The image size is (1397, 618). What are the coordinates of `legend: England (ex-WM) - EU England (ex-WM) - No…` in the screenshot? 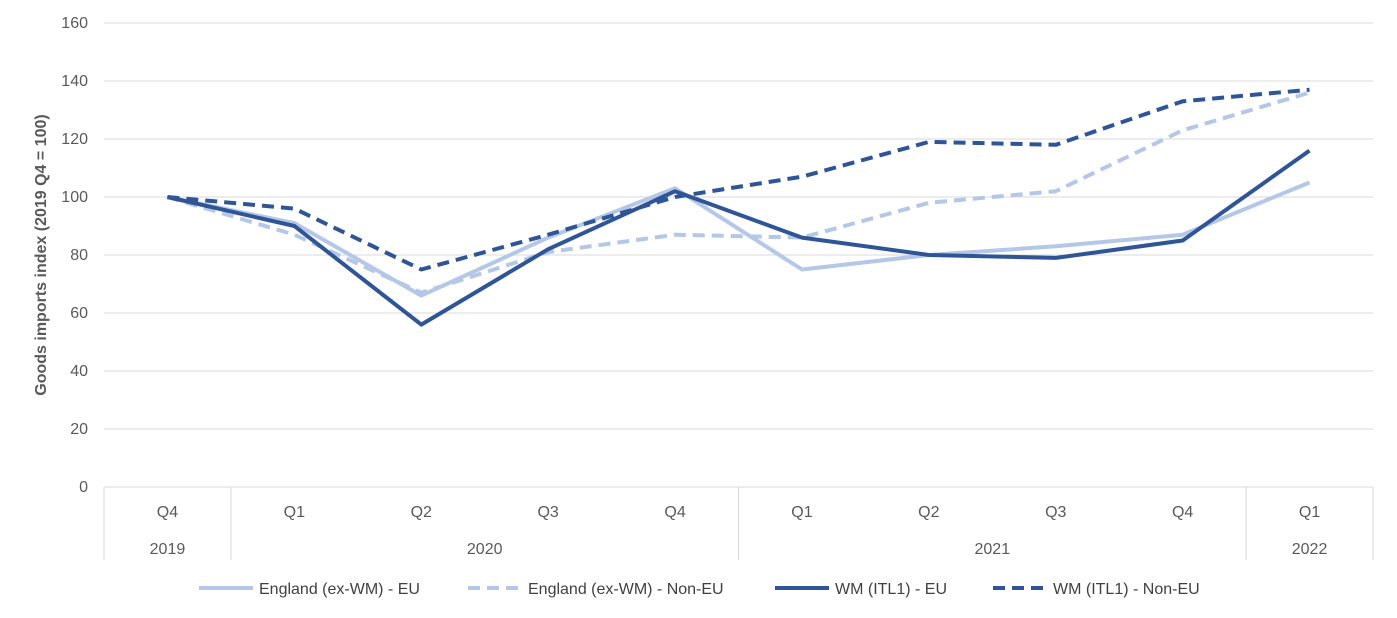 It's located at (699, 589).